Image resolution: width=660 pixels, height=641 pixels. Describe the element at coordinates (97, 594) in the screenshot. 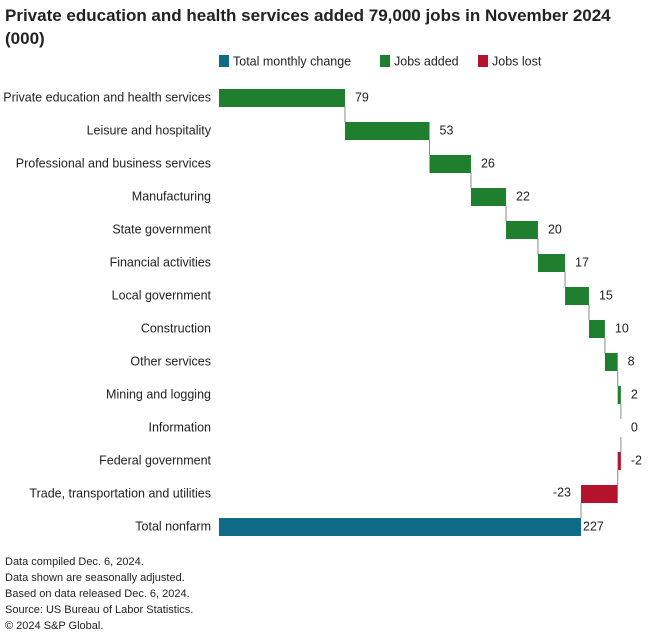

I see `footnote: Based on data released Dec. 6, 2024.` at that location.